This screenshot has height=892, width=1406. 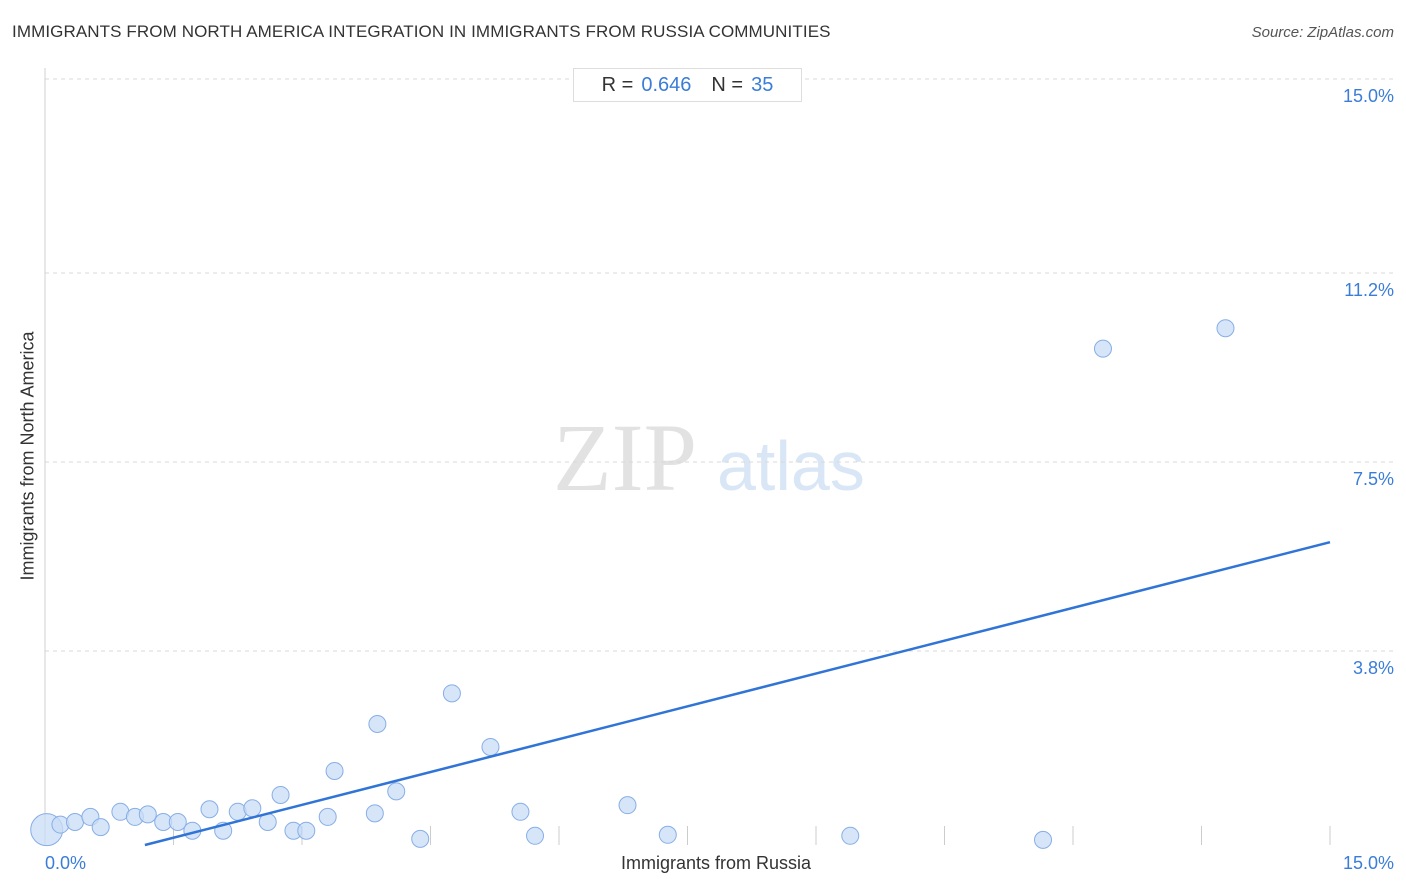 I want to click on y-tick-label: 3.8%, so click(x=1373, y=667).